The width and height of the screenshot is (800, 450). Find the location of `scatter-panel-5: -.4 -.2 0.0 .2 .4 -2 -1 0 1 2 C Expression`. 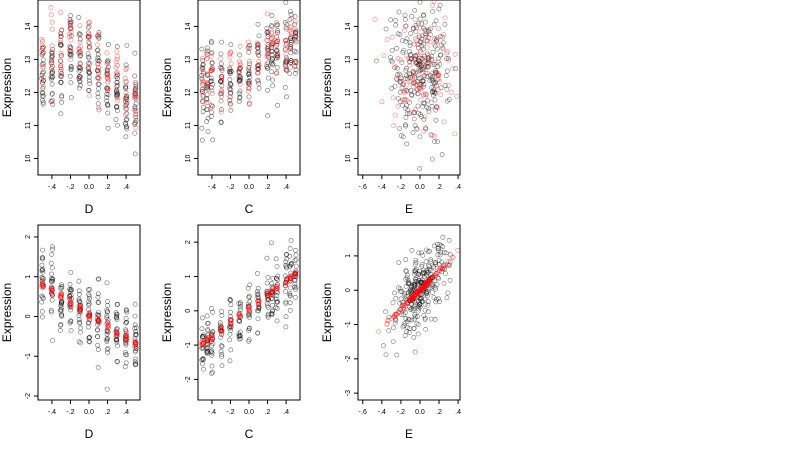

scatter-panel-5: -.4 -.2 0.0 .2 .4 -2 -1 0 1 2 C Expression is located at coordinates (230, 332).